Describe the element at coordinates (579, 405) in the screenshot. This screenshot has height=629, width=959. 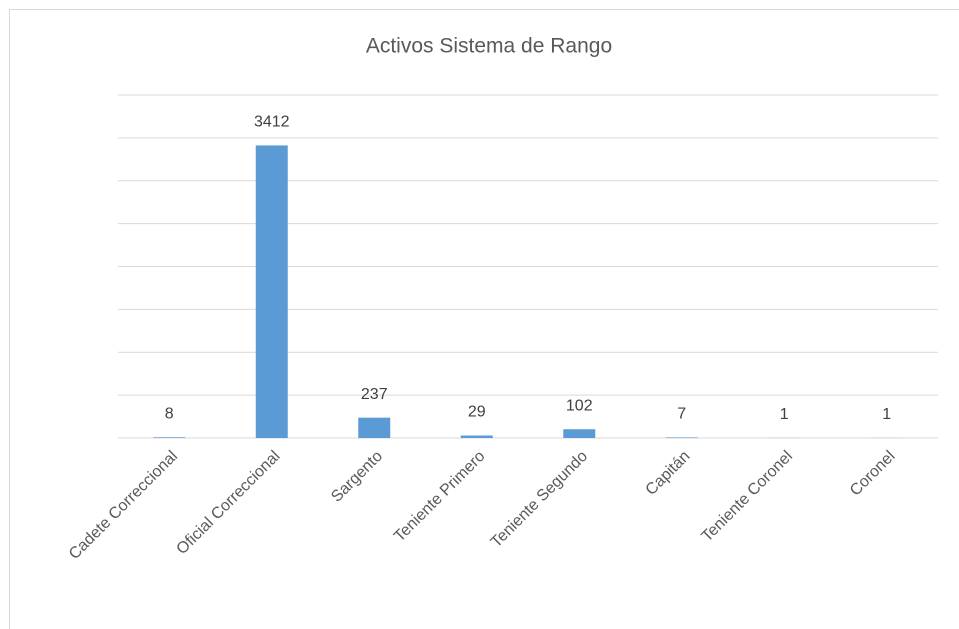
I see `data-label: 102` at that location.